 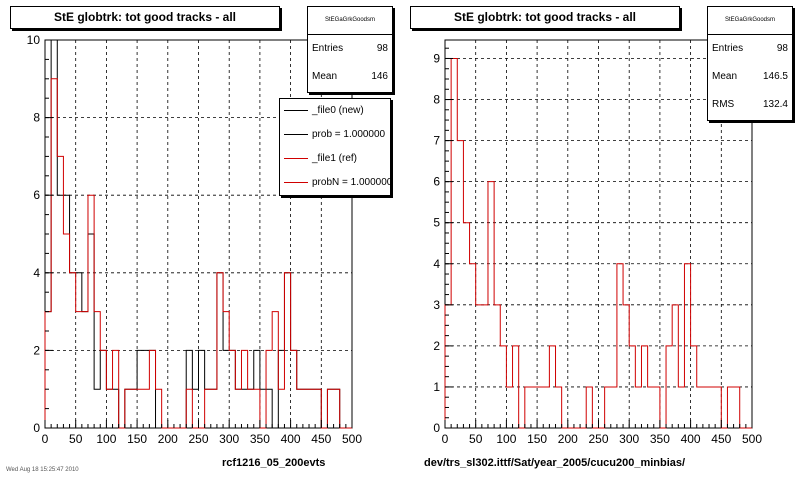 What do you see at coordinates (436, 223) in the screenshot?
I see `y-tick-label: 5` at bounding box center [436, 223].